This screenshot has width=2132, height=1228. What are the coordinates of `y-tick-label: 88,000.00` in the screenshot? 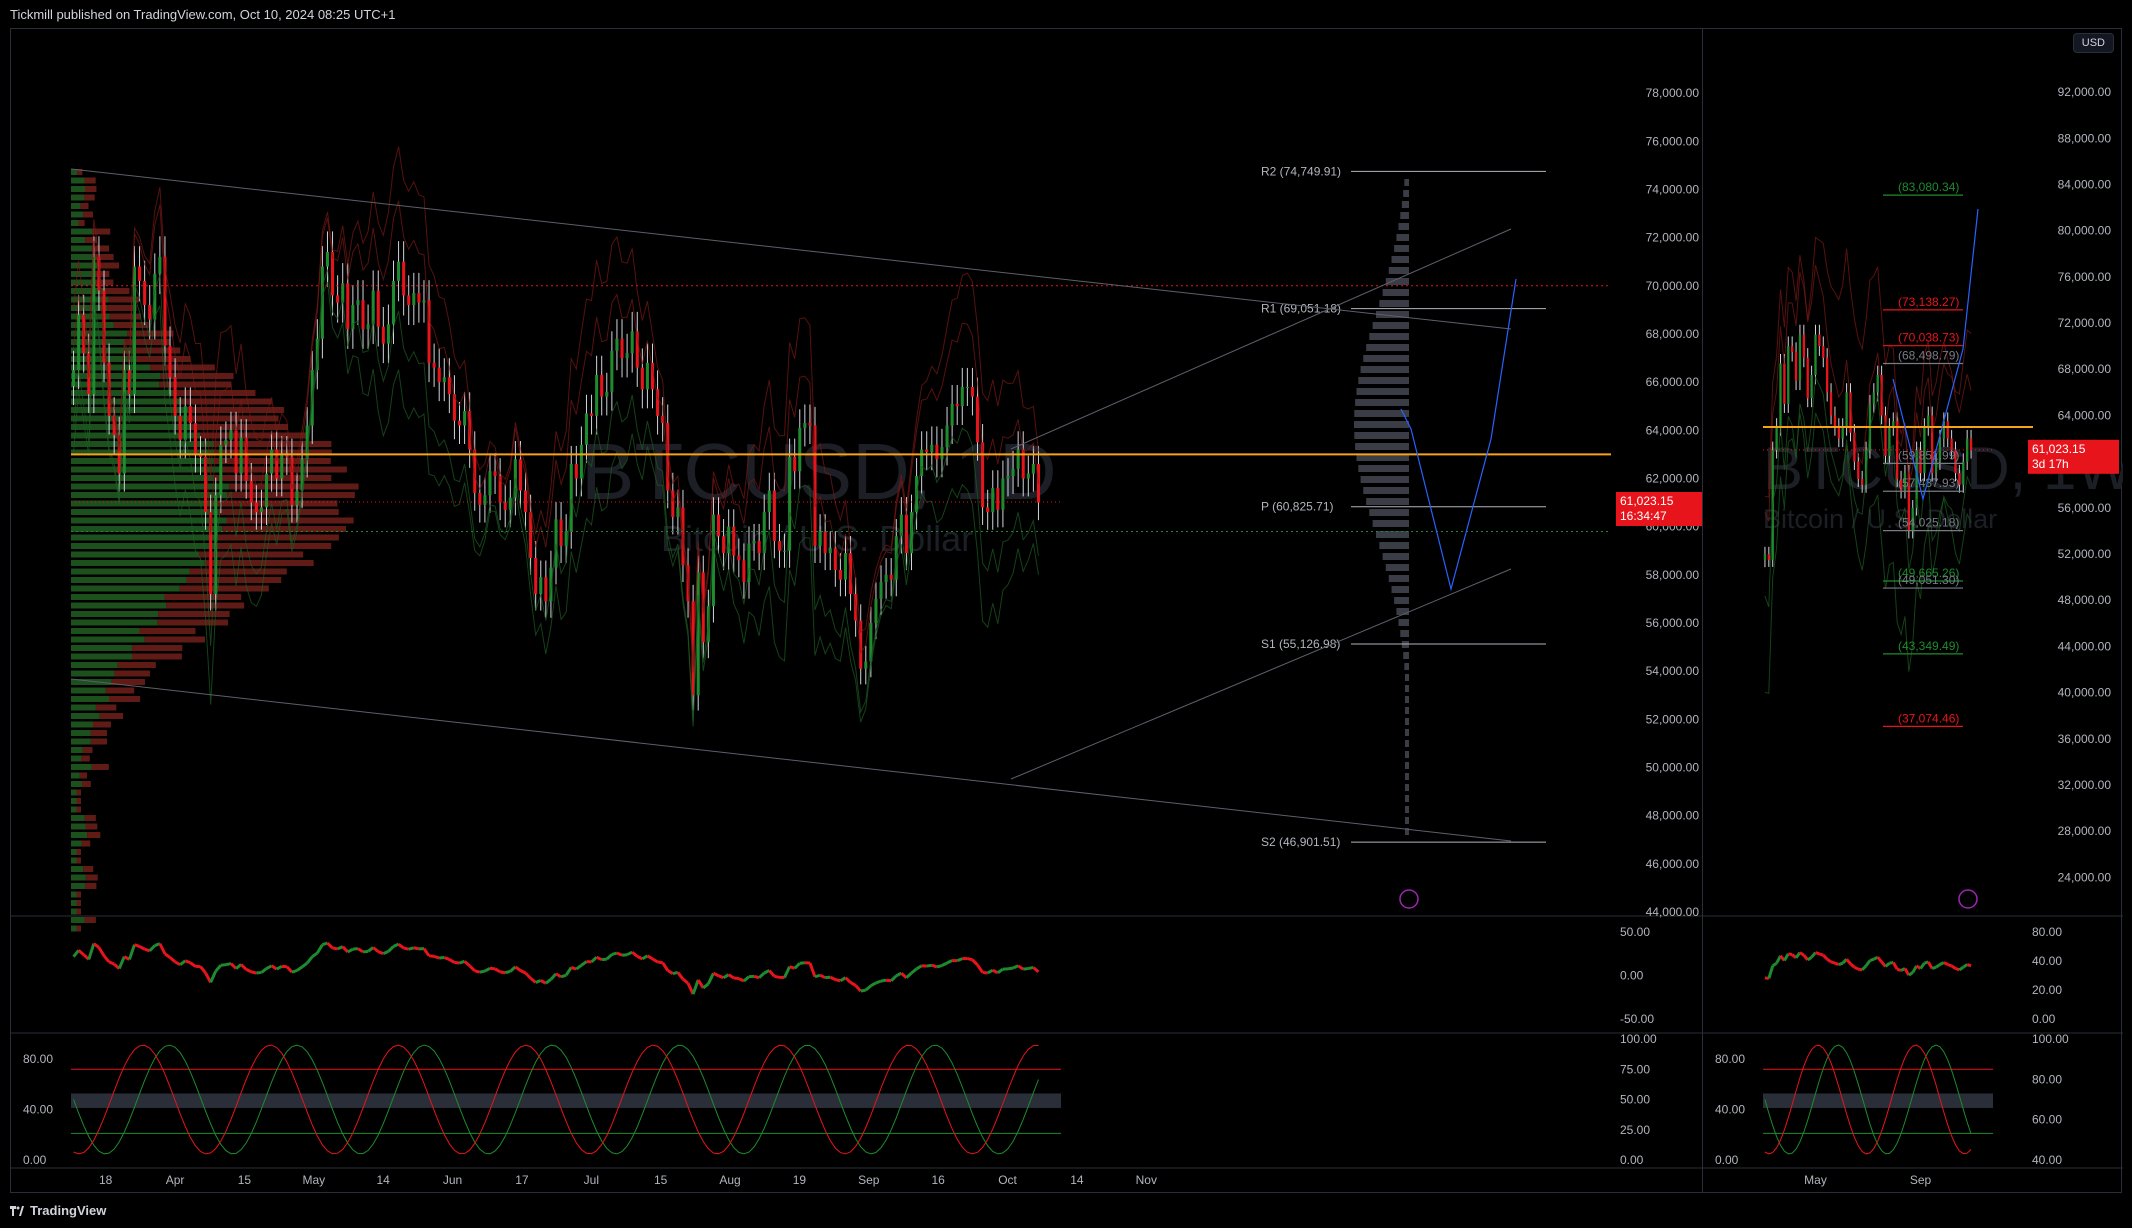 It's located at (2085, 138).